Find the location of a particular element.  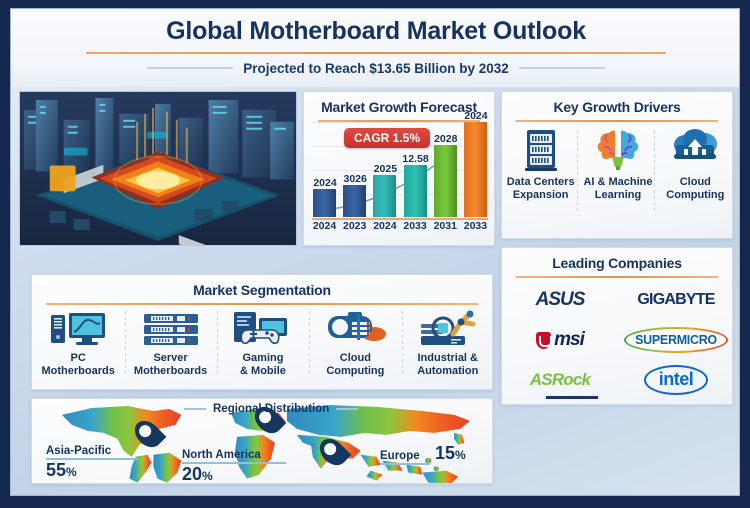

msi-shield-icon is located at coordinates (544, 340).